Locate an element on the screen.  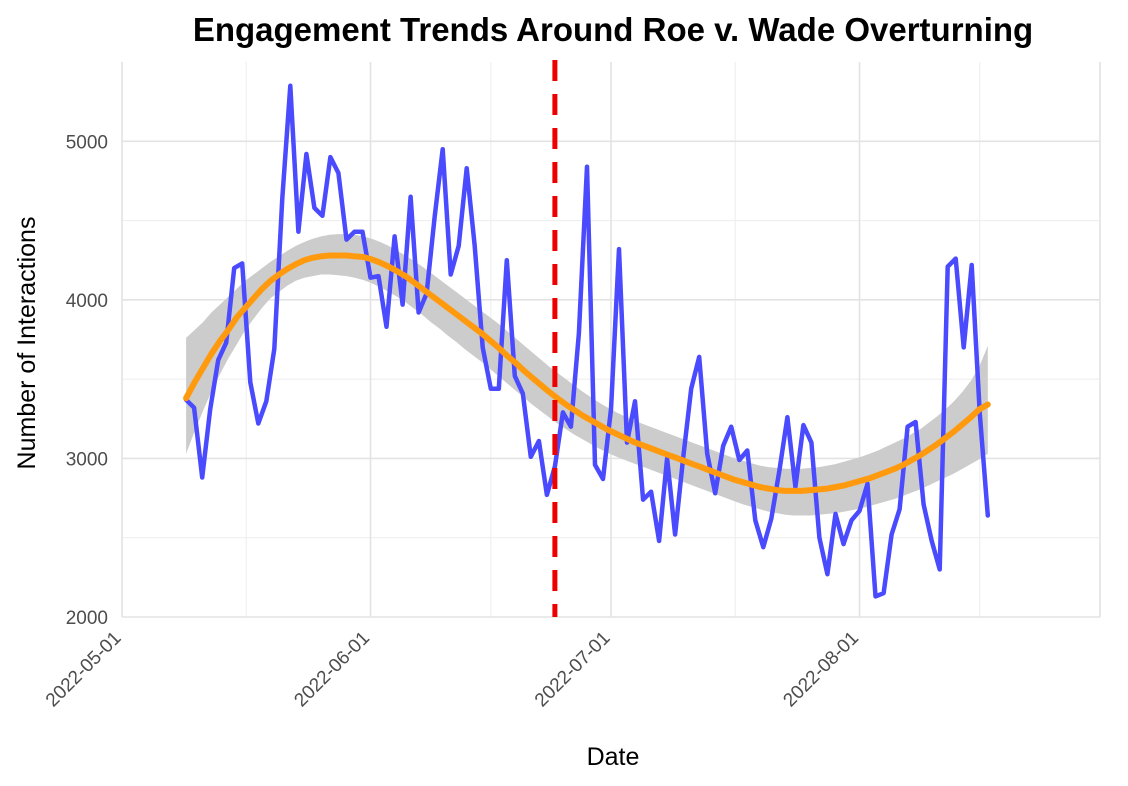
y-axis-ticks: 2000 3000 4000 5000 is located at coordinates (87, 380).